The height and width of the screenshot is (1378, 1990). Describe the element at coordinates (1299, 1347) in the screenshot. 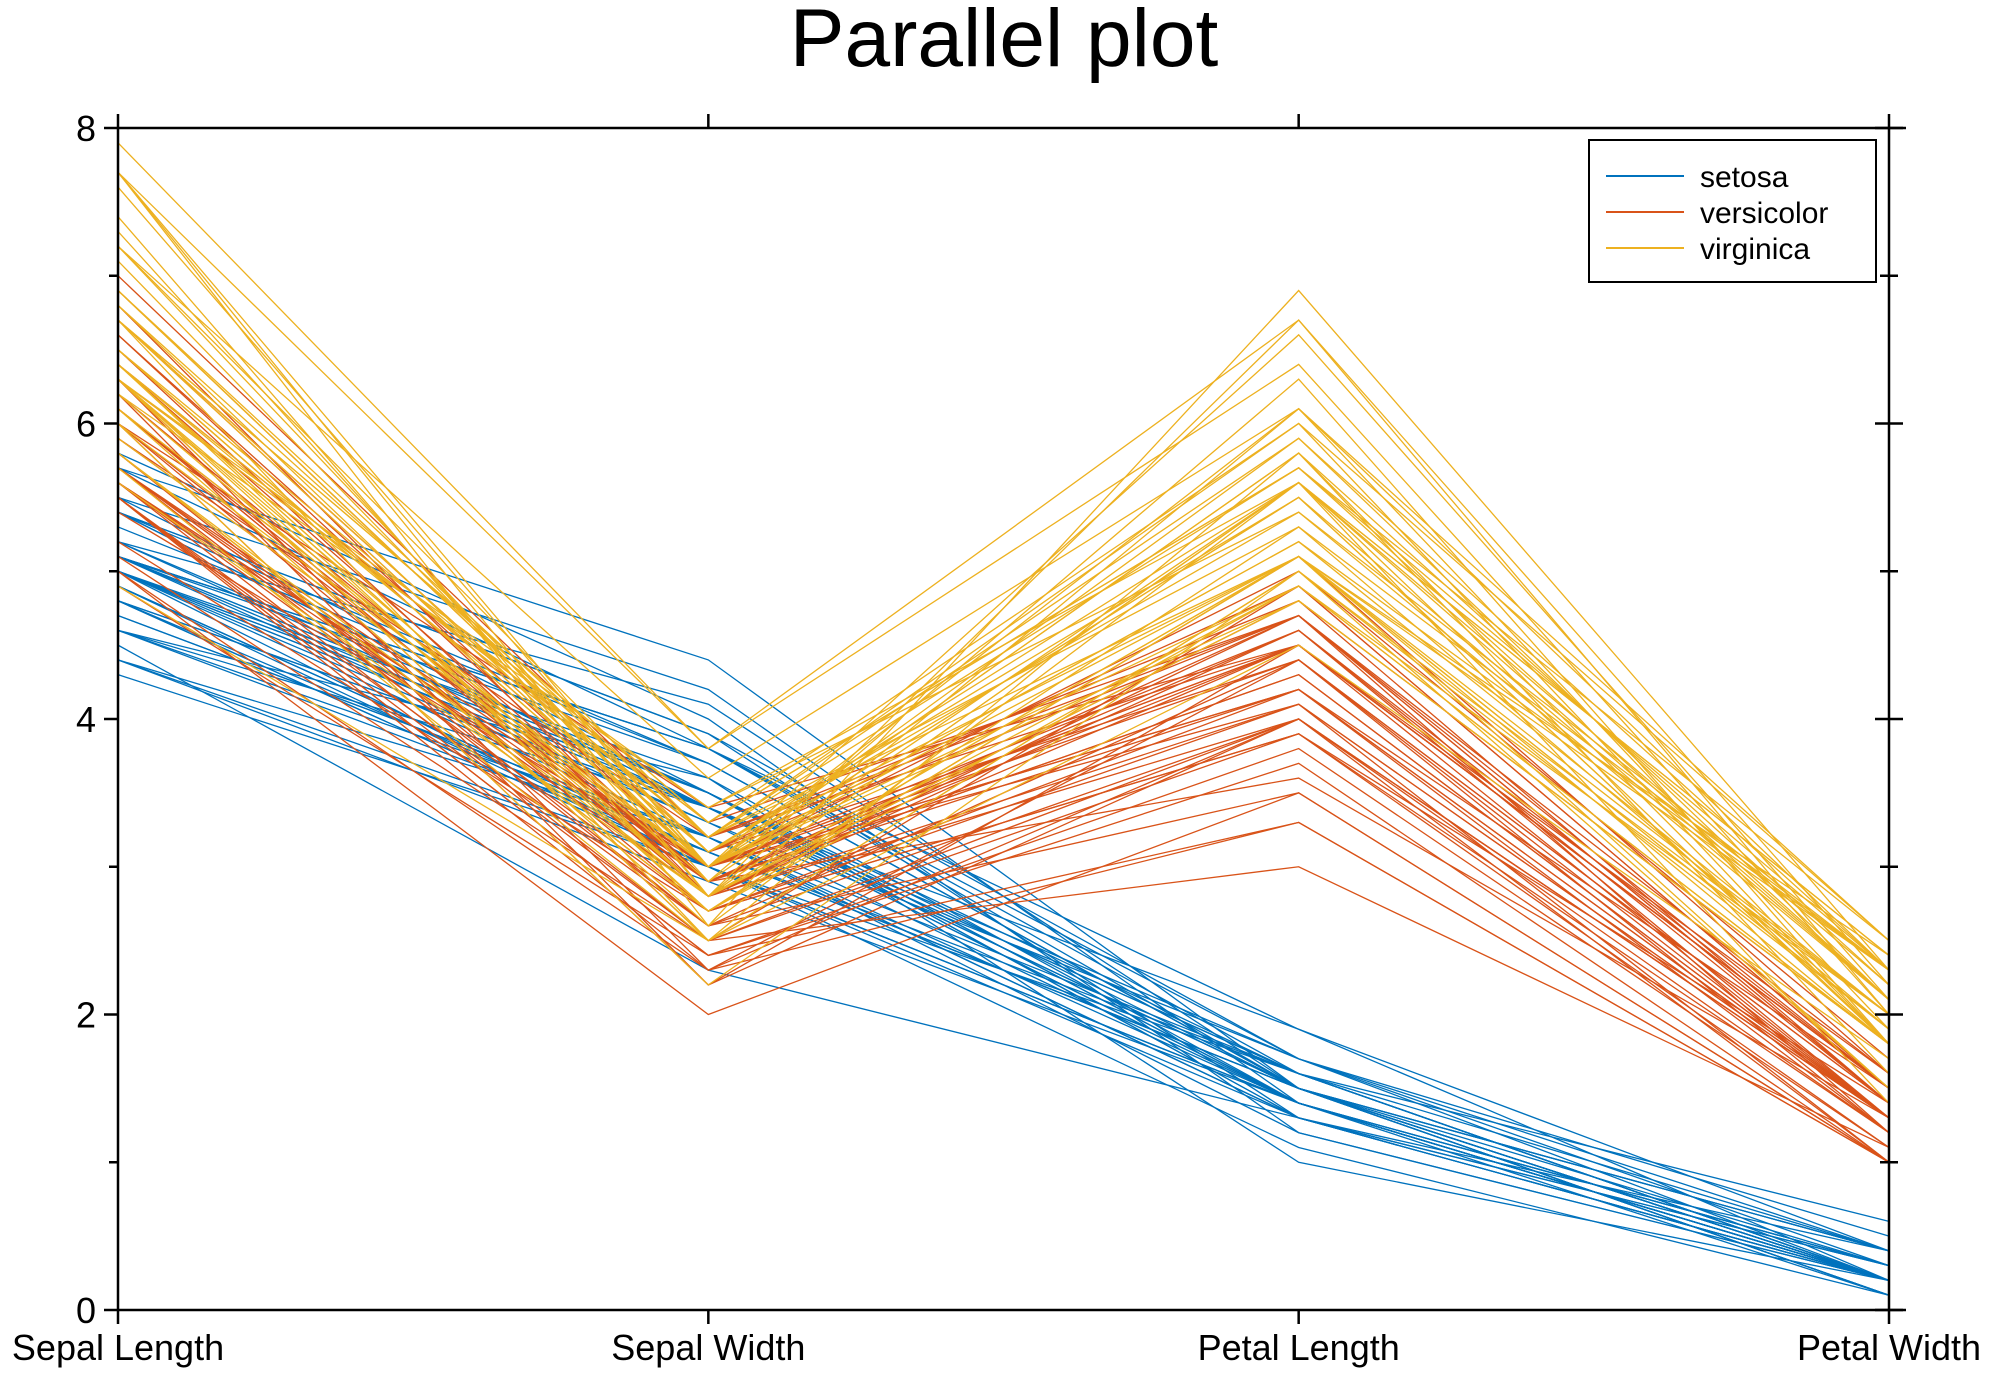

I see `x-tick-label: Petal Length` at that location.